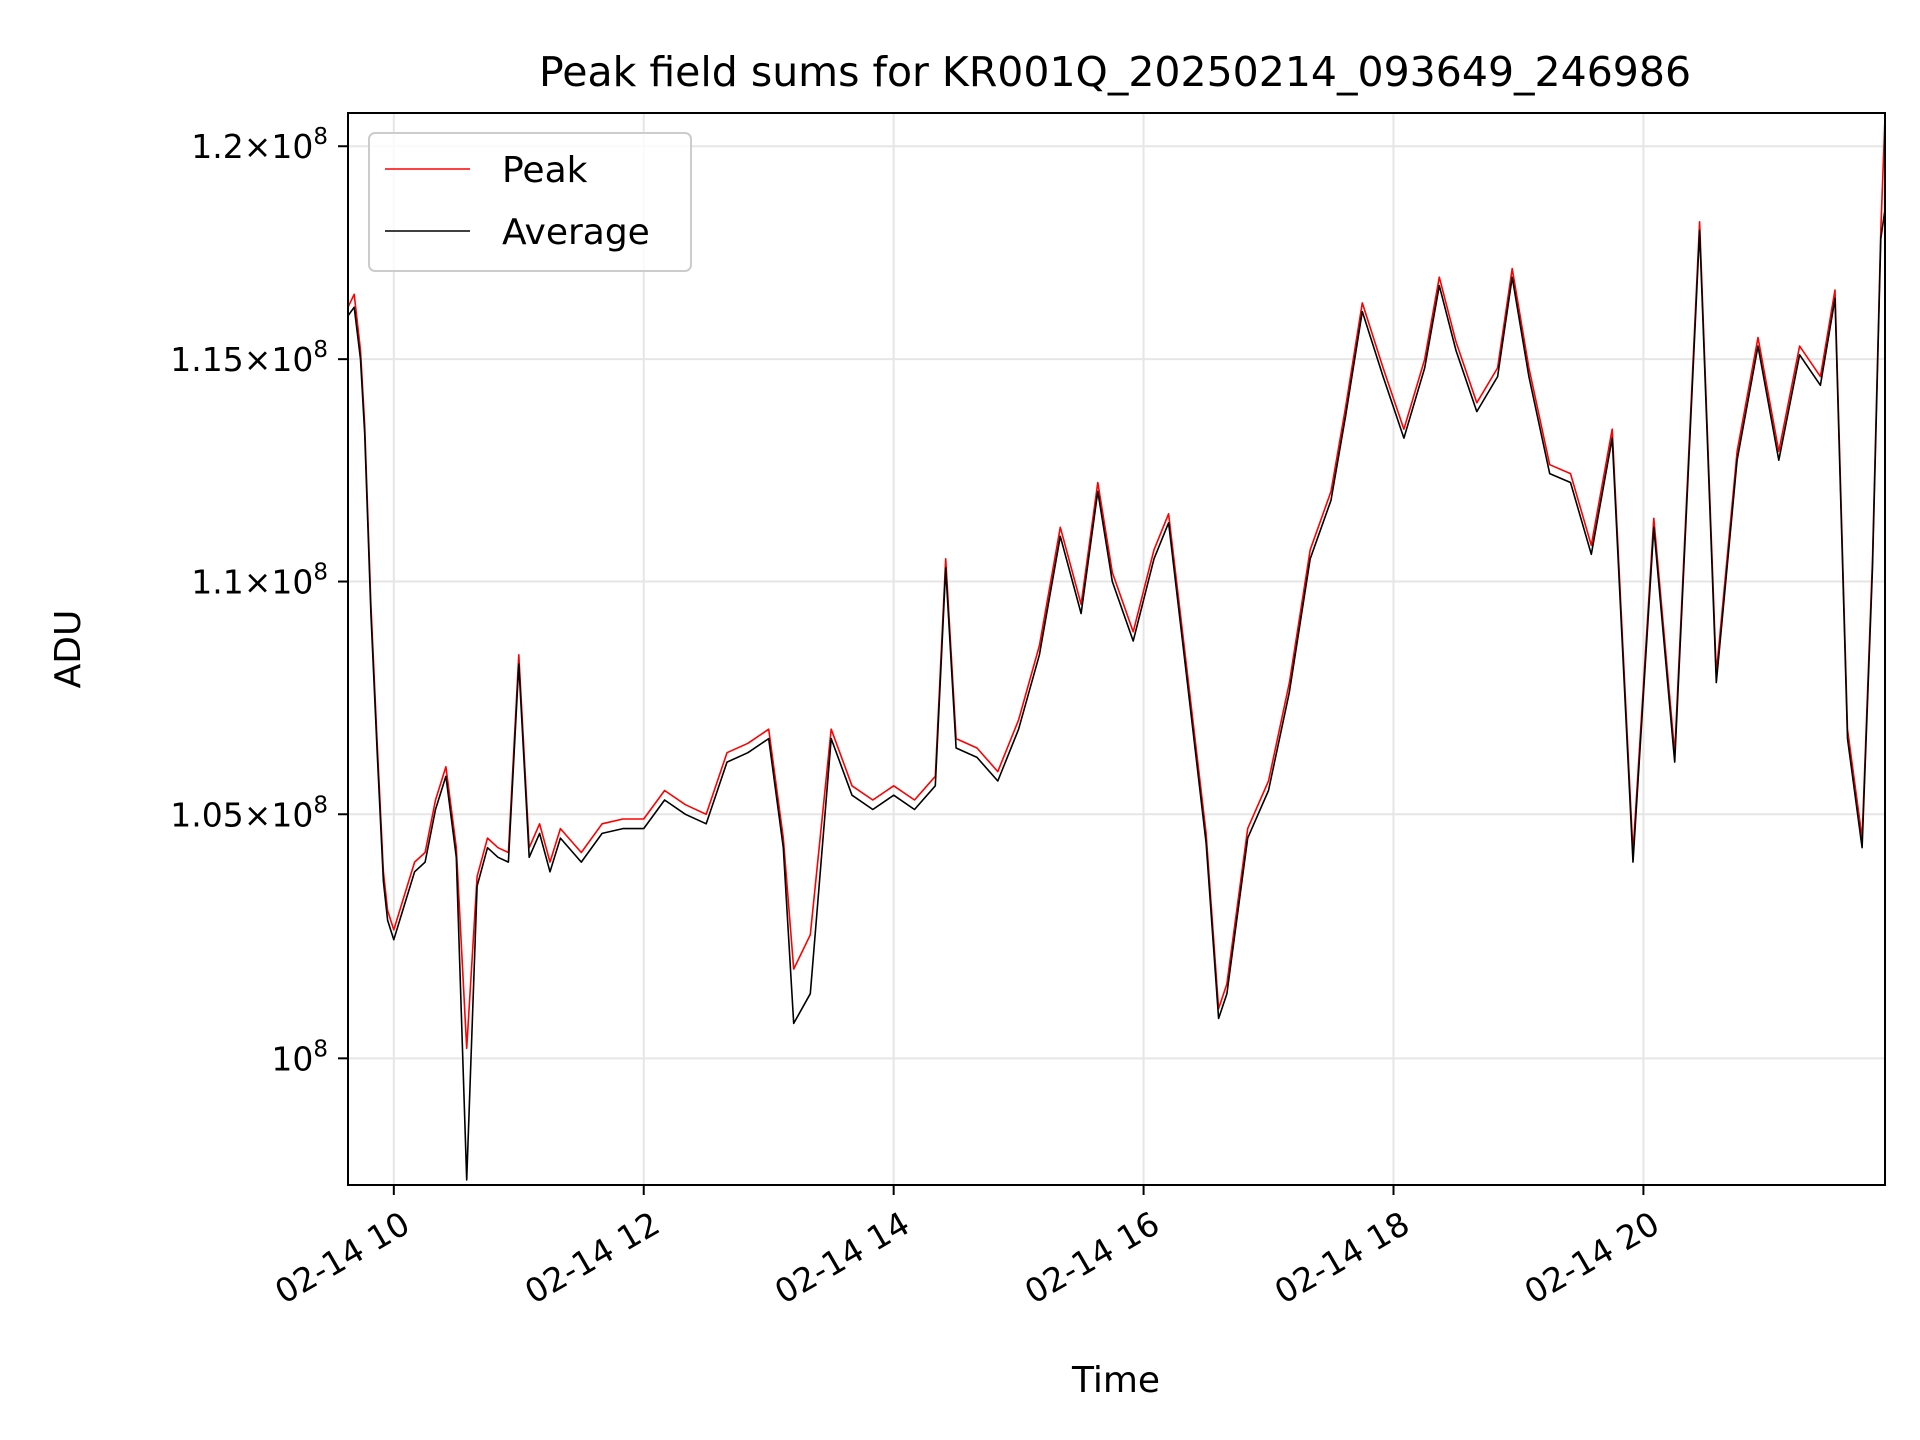  Describe the element at coordinates (259, 145) in the screenshot. I see `y-tick-label: 1.2×108` at that location.